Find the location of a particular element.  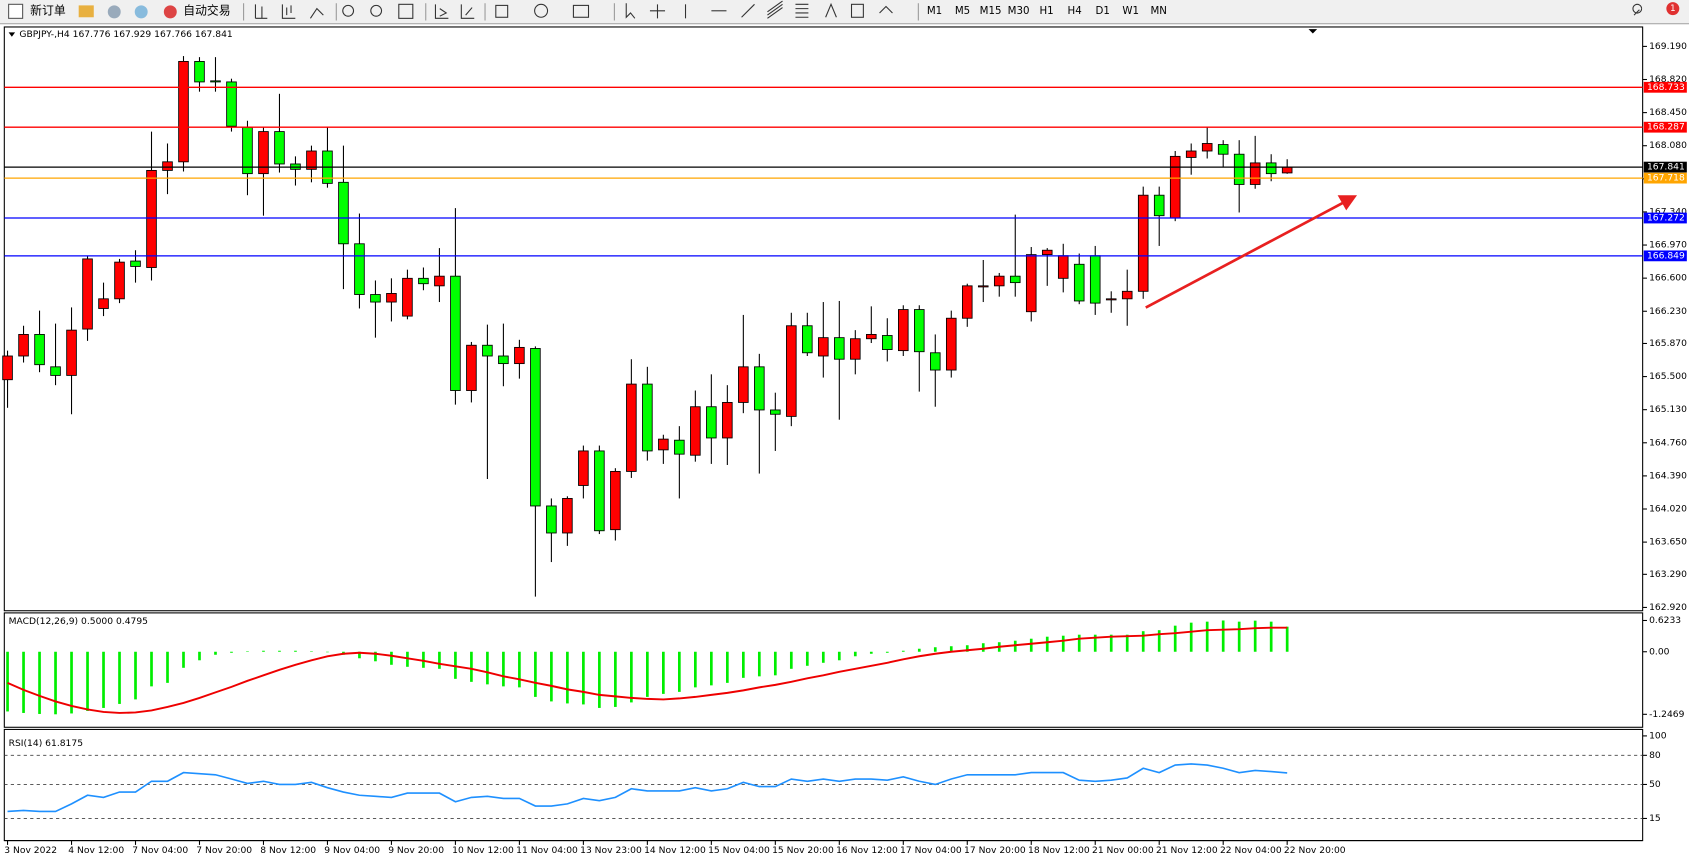

tile-icon is located at coordinates (406, 11).